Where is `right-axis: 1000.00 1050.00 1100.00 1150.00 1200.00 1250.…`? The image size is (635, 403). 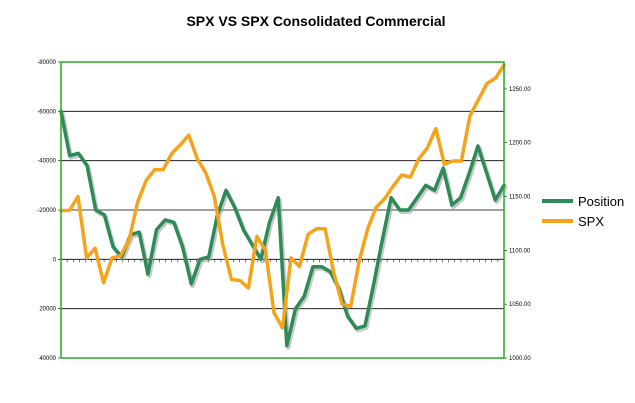
right-axis: 1000.00 1050.00 1100.00 1150.00 1200.00 1250.… is located at coordinates (517, 224).